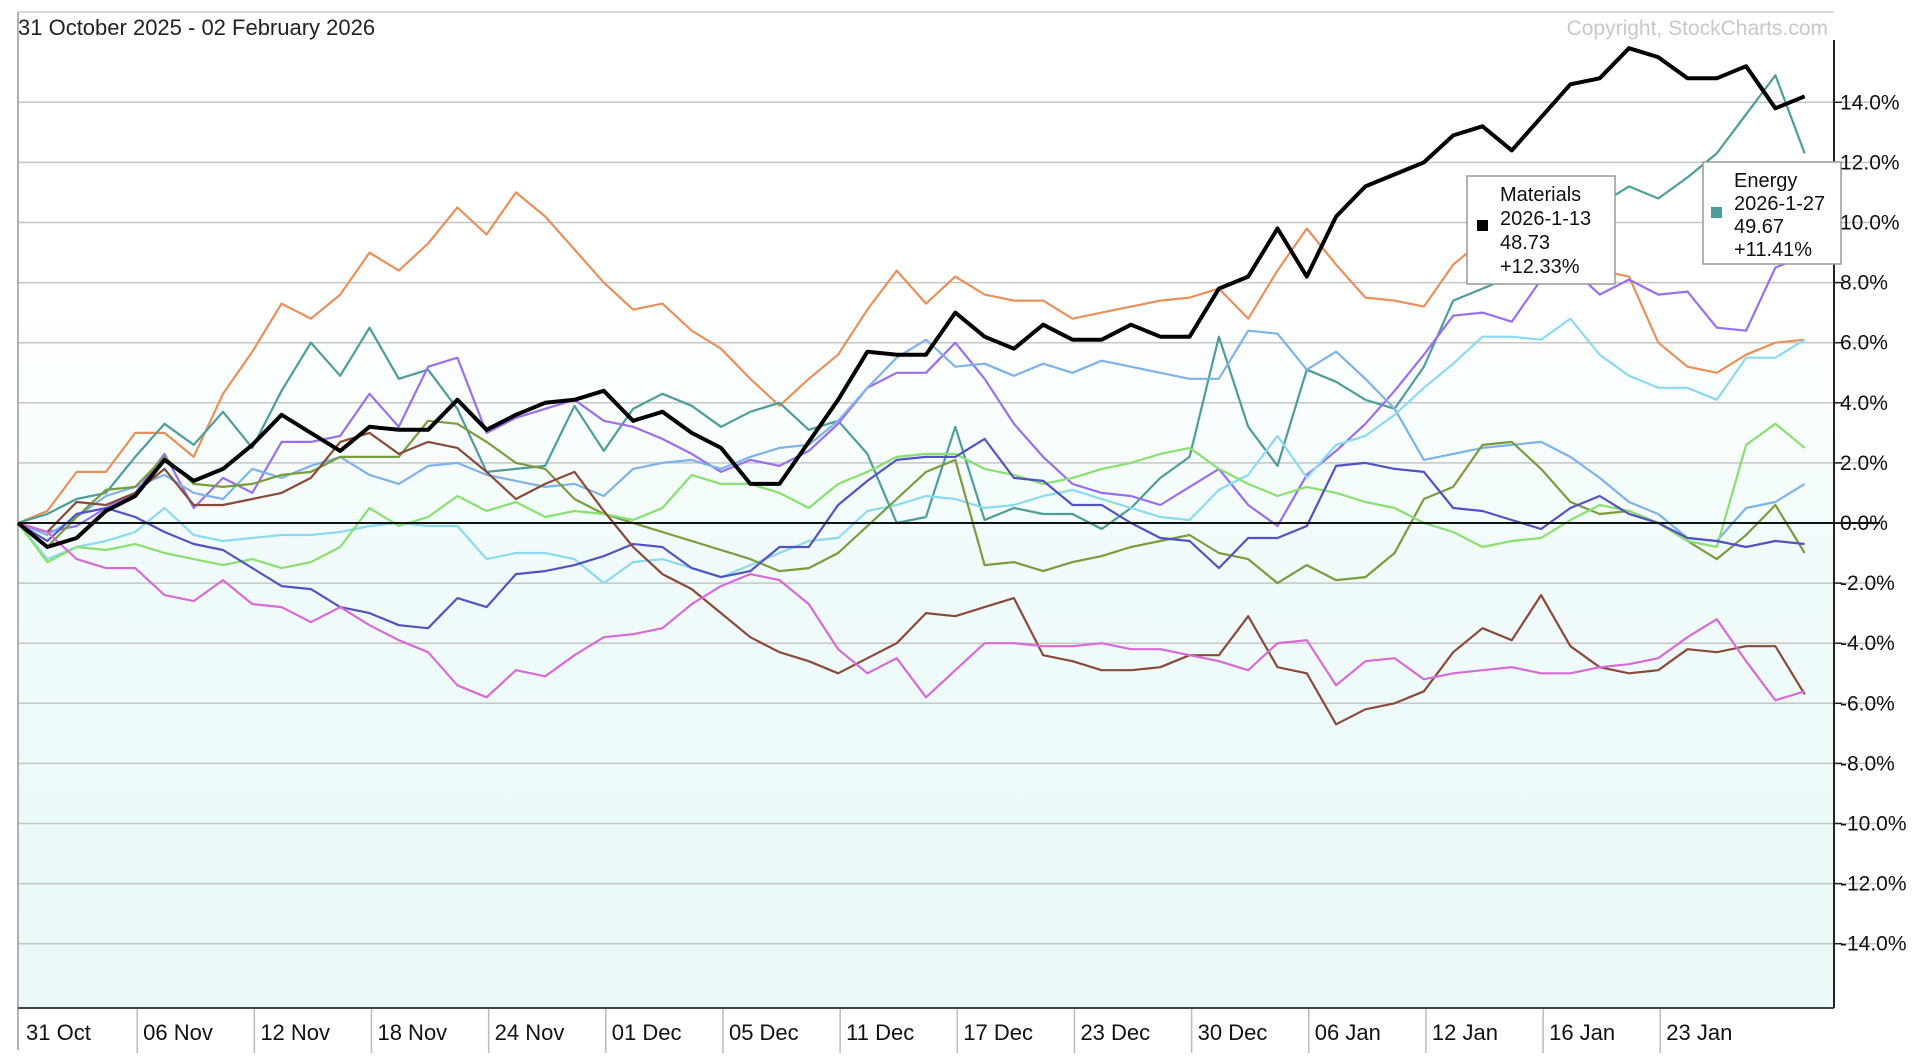  What do you see at coordinates (1867, 763) in the screenshot?
I see `y-tick-label: -8.0%` at bounding box center [1867, 763].